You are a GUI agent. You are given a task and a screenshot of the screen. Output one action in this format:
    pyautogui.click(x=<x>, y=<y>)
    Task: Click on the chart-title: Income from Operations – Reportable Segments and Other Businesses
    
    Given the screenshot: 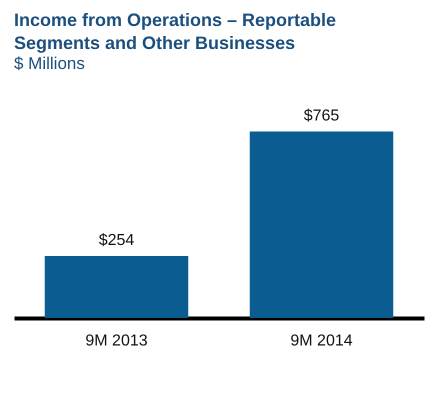 What is the action you would take?
    pyautogui.click(x=175, y=31)
    